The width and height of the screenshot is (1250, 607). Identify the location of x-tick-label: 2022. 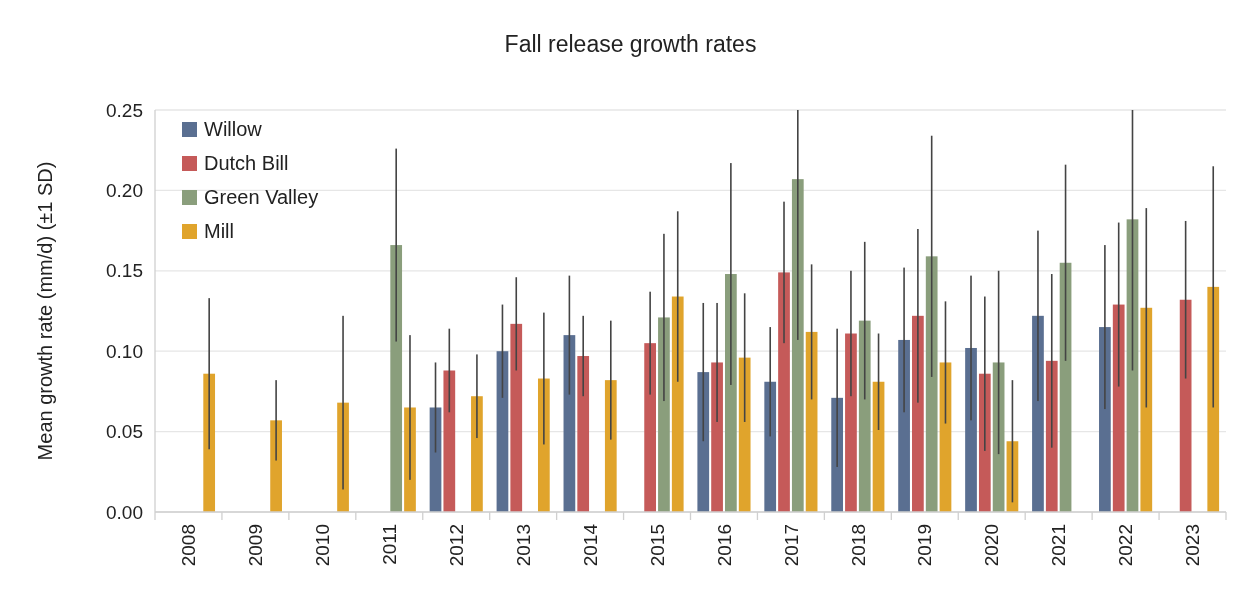
(1126, 545).